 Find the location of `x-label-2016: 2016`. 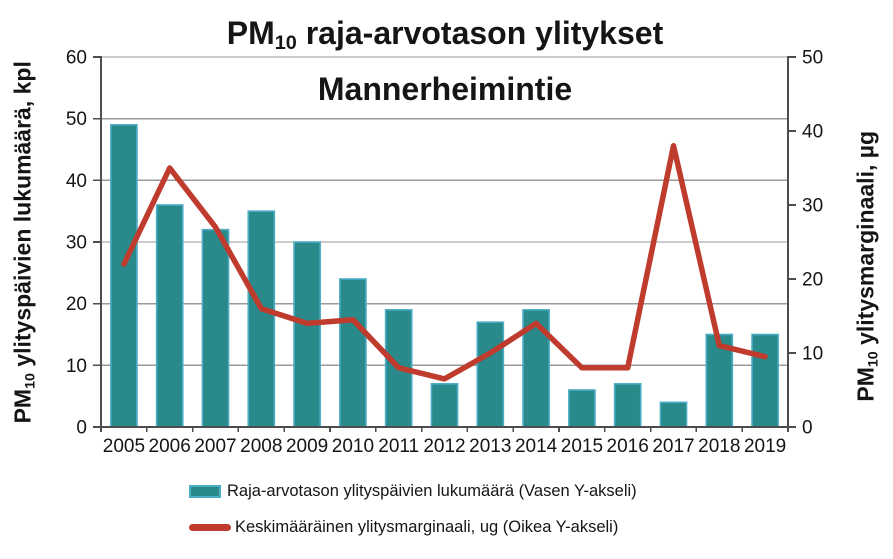

x-label-2016: 2016 is located at coordinates (628, 446).